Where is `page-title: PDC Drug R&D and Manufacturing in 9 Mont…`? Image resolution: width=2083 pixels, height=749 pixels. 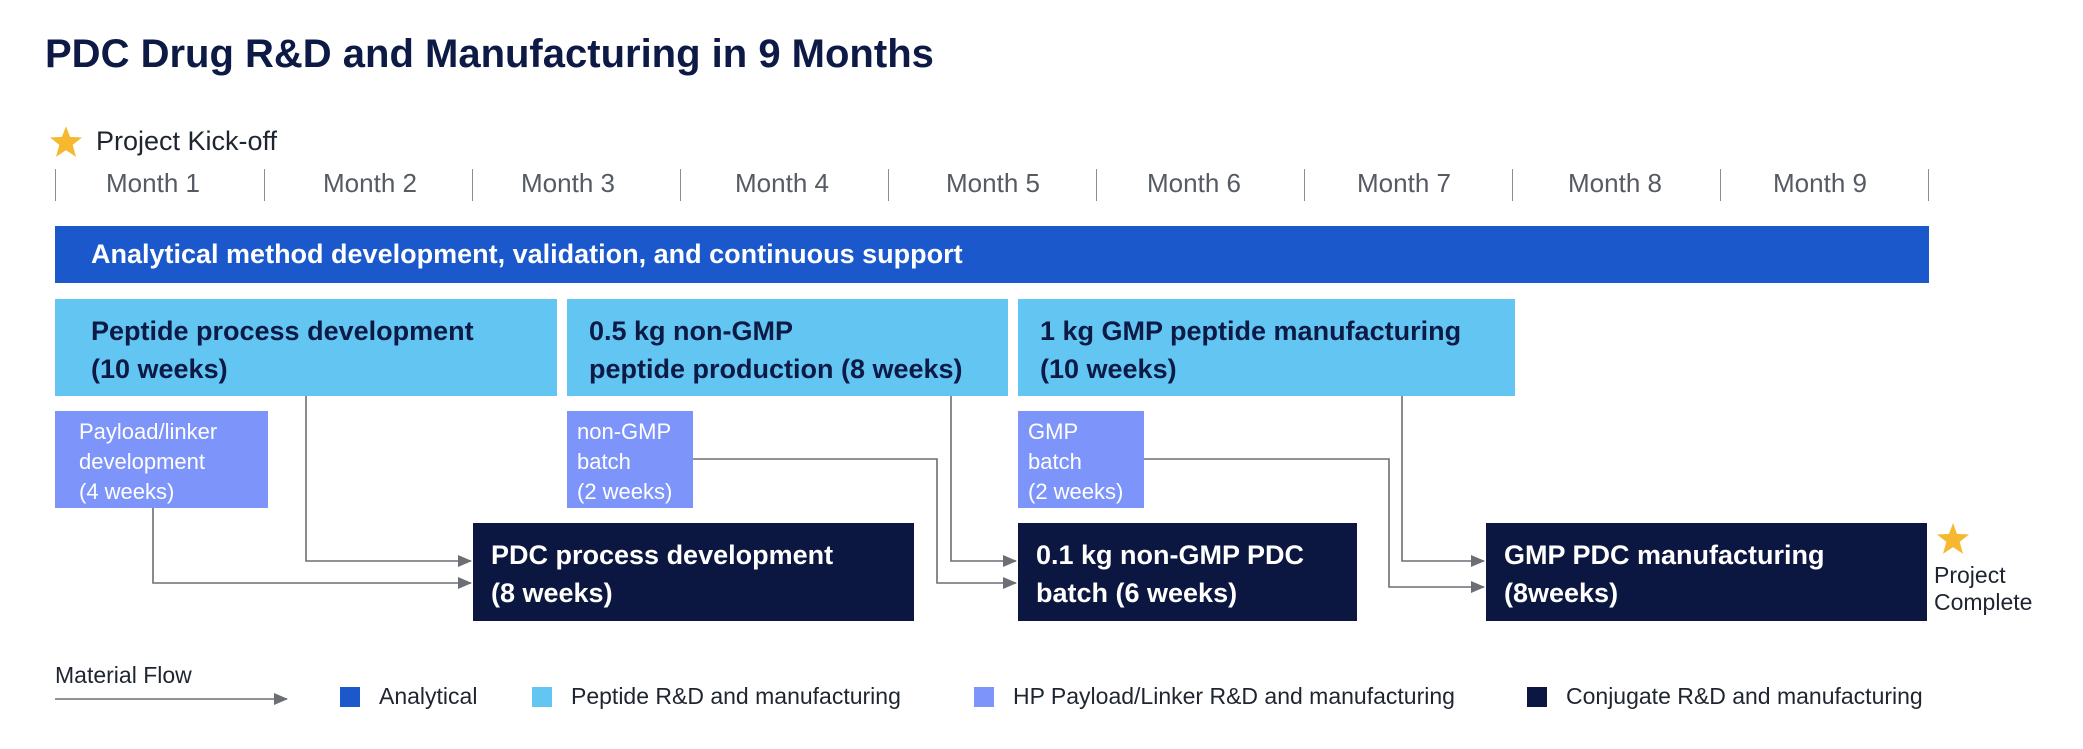 page-title: PDC Drug R&D and Manufacturing in 9 Mont… is located at coordinates (489, 54).